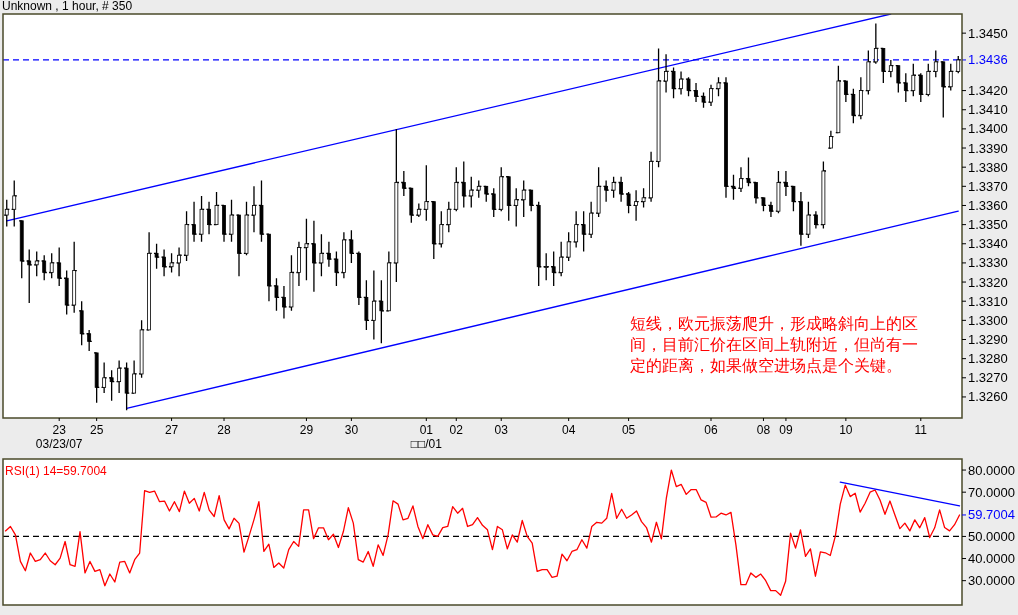 The image size is (1018, 615). Describe the element at coordinates (988, 282) in the screenshot. I see `y-tick-label: 1.3320` at that location.